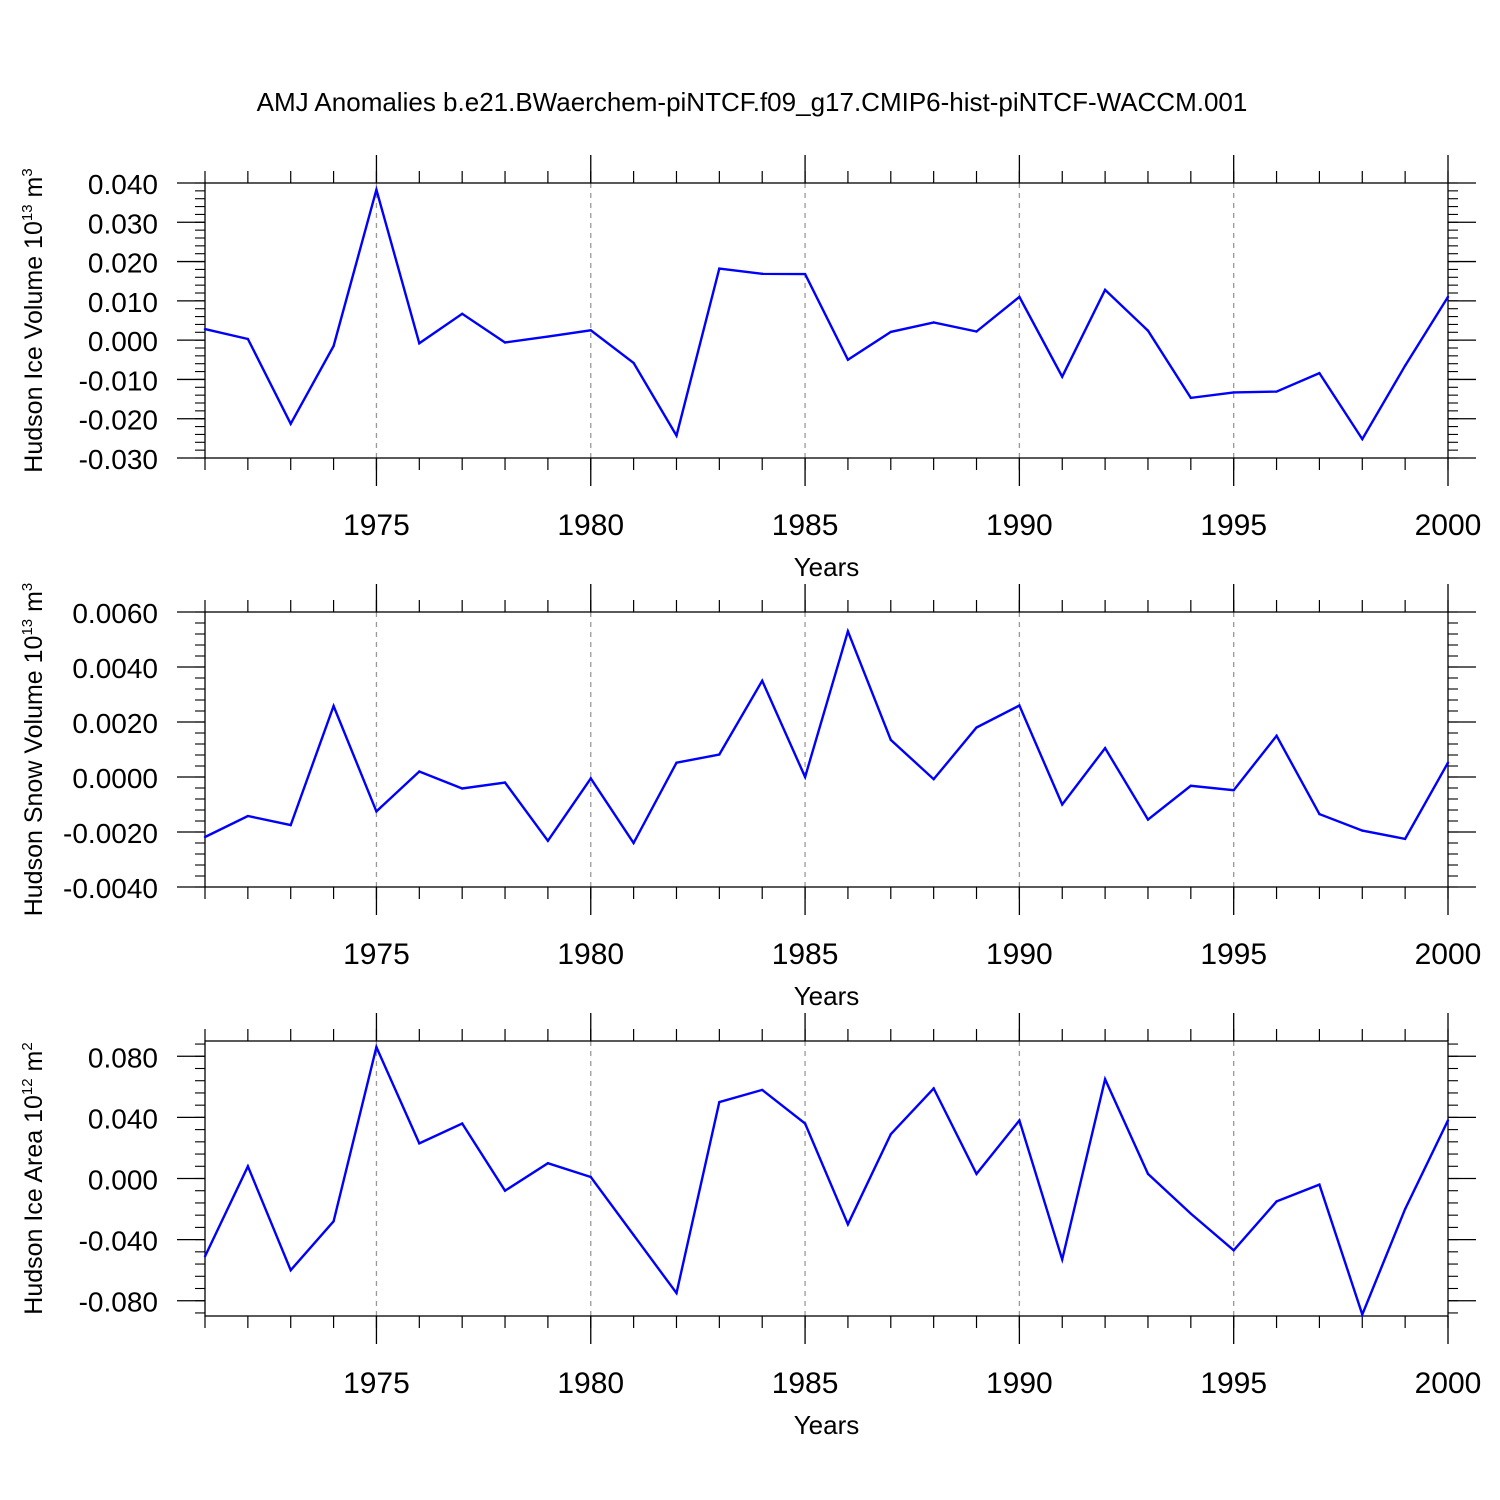 This screenshot has height=1500, width=1500. What do you see at coordinates (376, 1383) in the screenshot?
I see `x-tick-label: 1975` at bounding box center [376, 1383].